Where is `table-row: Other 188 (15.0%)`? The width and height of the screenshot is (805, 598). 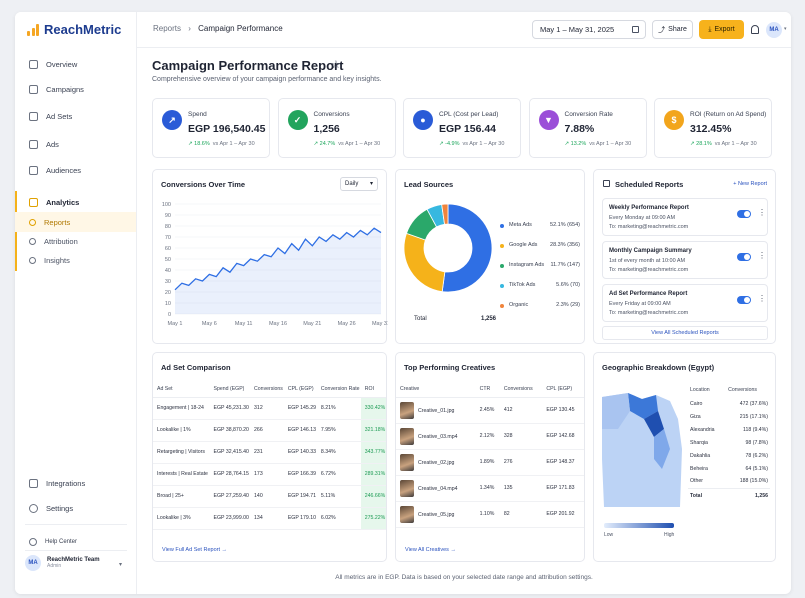 table-row: Other 188 (15.0%) is located at coordinates (729, 481).